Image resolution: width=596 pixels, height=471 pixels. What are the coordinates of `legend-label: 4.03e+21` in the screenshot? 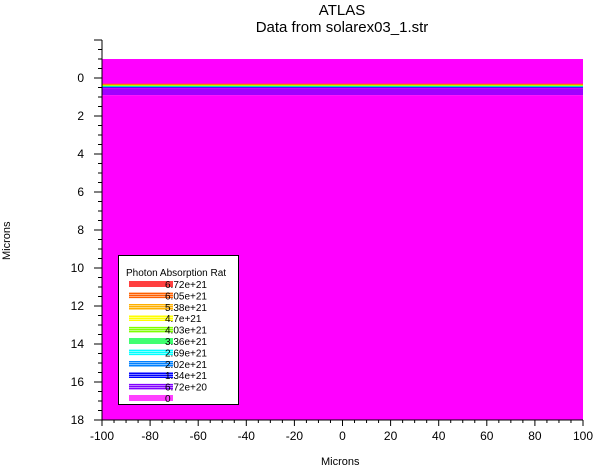 It's located at (186, 331).